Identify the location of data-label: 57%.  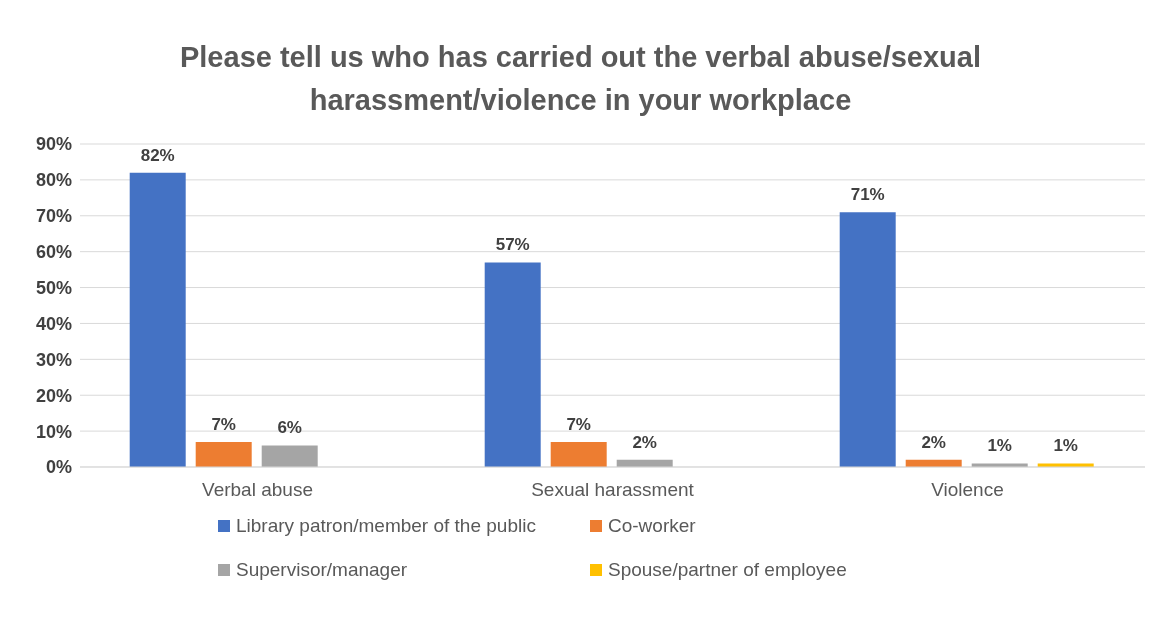
(512, 245).